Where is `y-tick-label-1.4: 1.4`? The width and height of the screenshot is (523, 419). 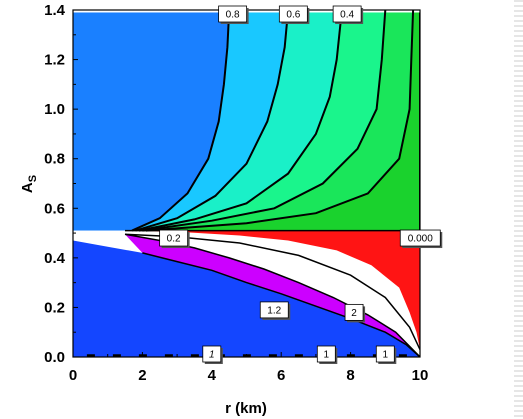 y-tick-label-1.4: 1.4 is located at coordinates (55, 10).